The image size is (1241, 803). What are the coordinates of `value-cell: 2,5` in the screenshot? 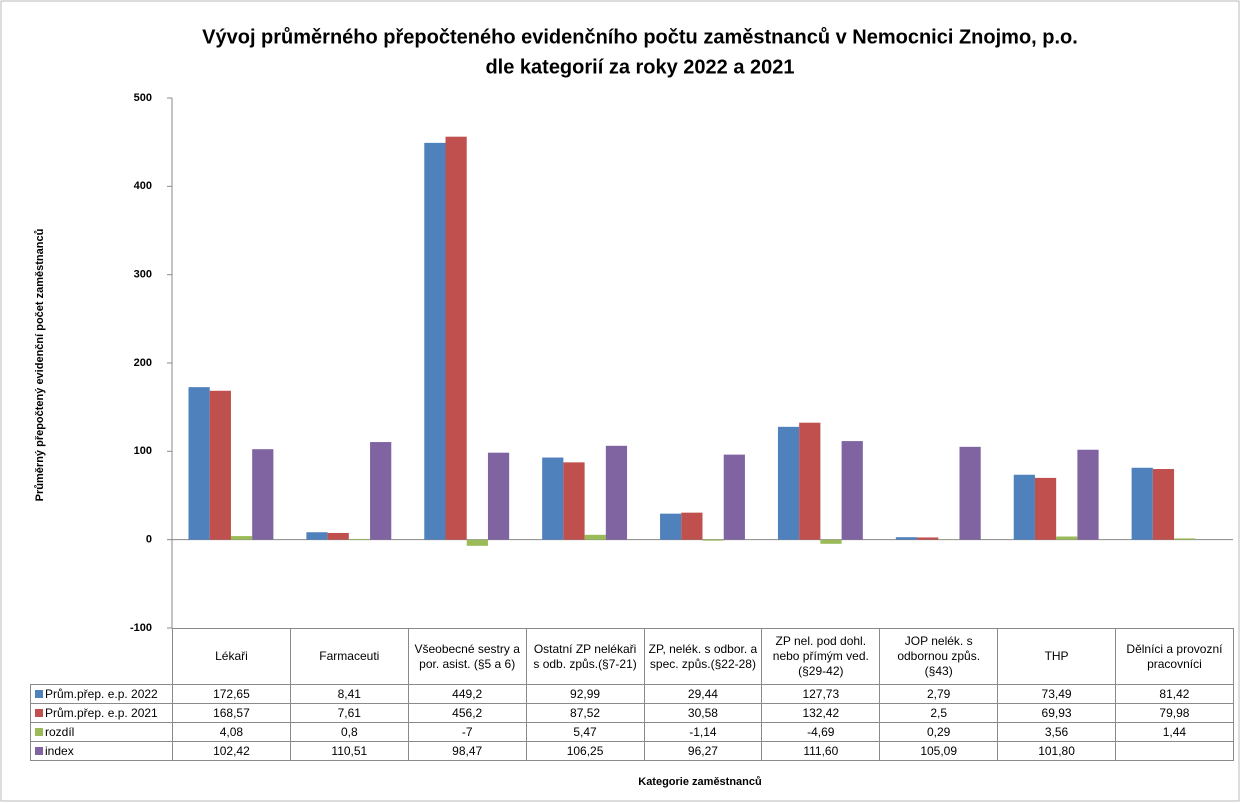 It's located at (939, 713).